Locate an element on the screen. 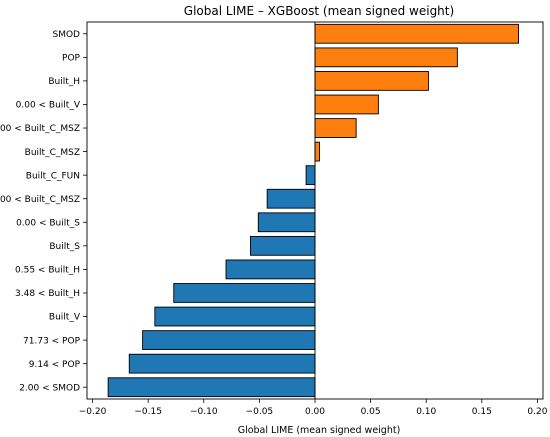 The image size is (550, 437). x-tick-label: 0.05 is located at coordinates (371, 412).